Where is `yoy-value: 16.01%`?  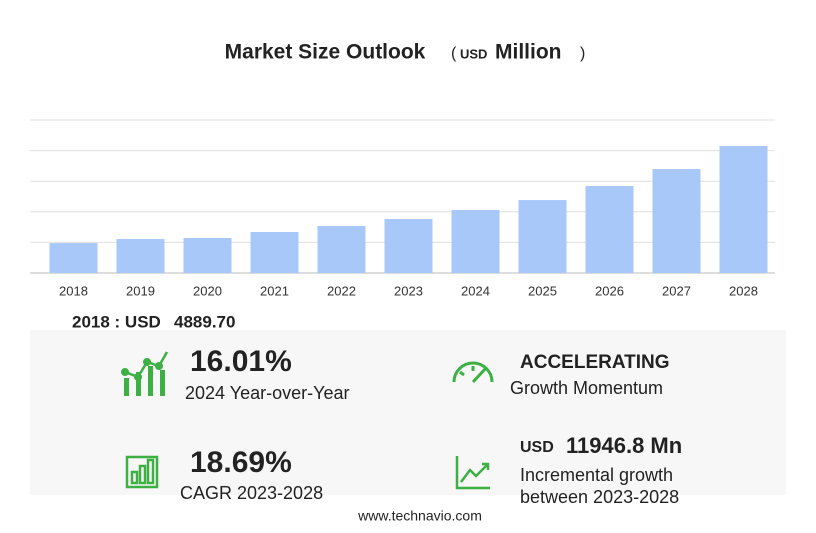 yoy-value: 16.01% is located at coordinates (241, 361).